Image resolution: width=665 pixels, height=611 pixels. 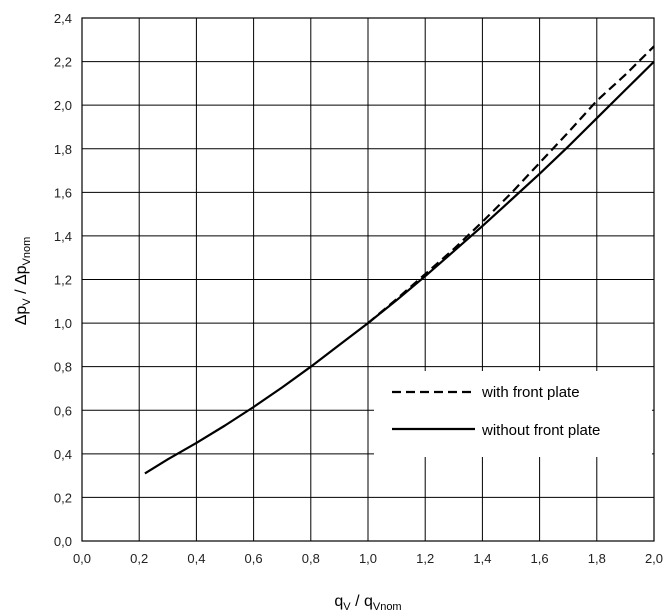 What do you see at coordinates (540, 430) in the screenshot?
I see `legend-label-without-front-plate: without front plate` at bounding box center [540, 430].